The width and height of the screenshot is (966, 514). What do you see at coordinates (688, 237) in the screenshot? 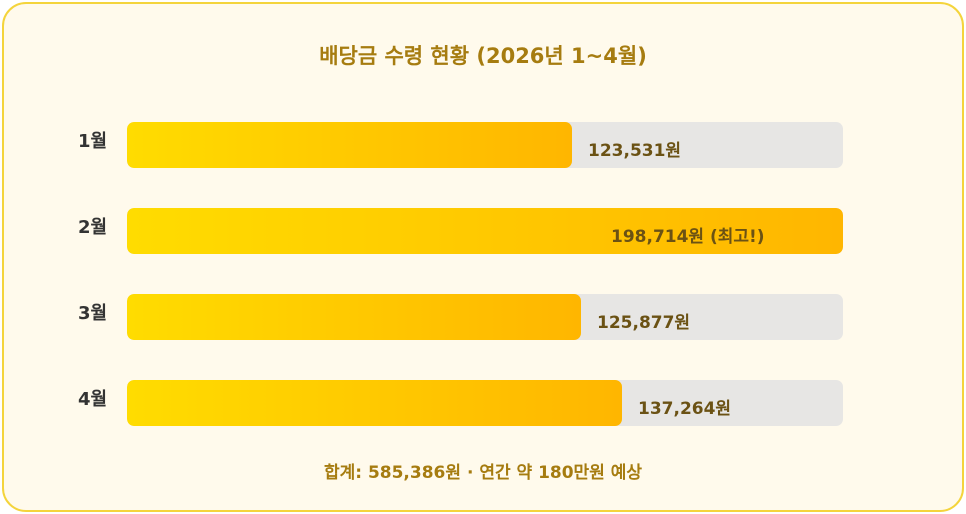
I see `value-label: 198,714원 (최고!)` at bounding box center [688, 237].